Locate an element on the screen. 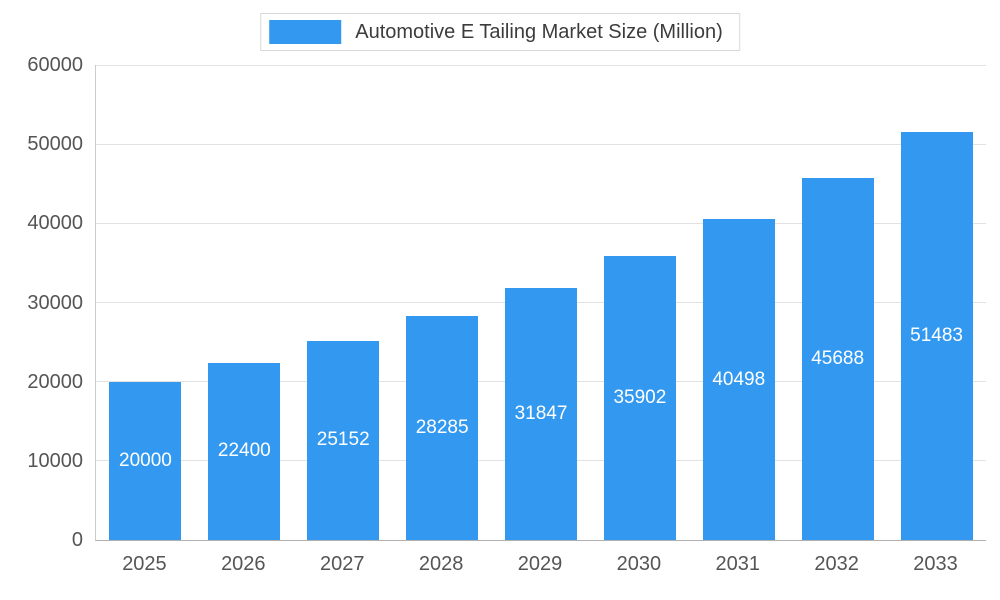  bar: 35902 is located at coordinates (639, 397).